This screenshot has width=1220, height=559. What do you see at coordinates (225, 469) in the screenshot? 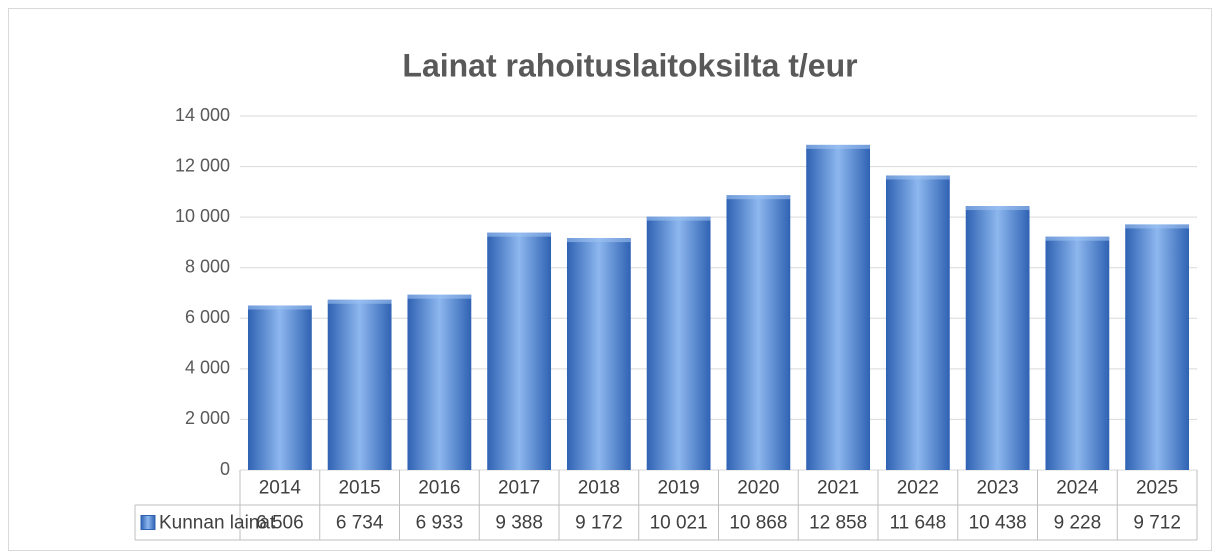
I see `y-tick-label: 0` at bounding box center [225, 469].